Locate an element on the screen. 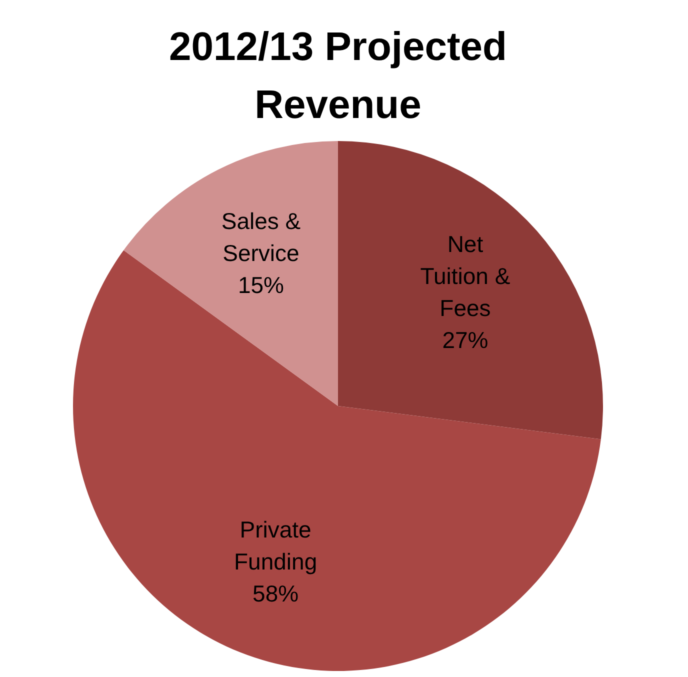 The width and height of the screenshot is (688, 677). slice-label: Private Funding is located at coordinates (276, 545).